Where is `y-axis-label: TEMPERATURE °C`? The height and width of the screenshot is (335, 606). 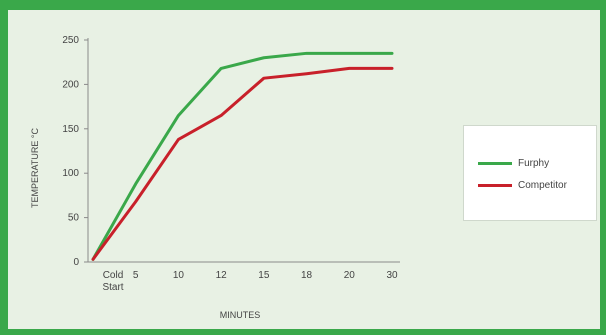
y-axis-label: TEMPERATURE °C is located at coordinates (35, 168).